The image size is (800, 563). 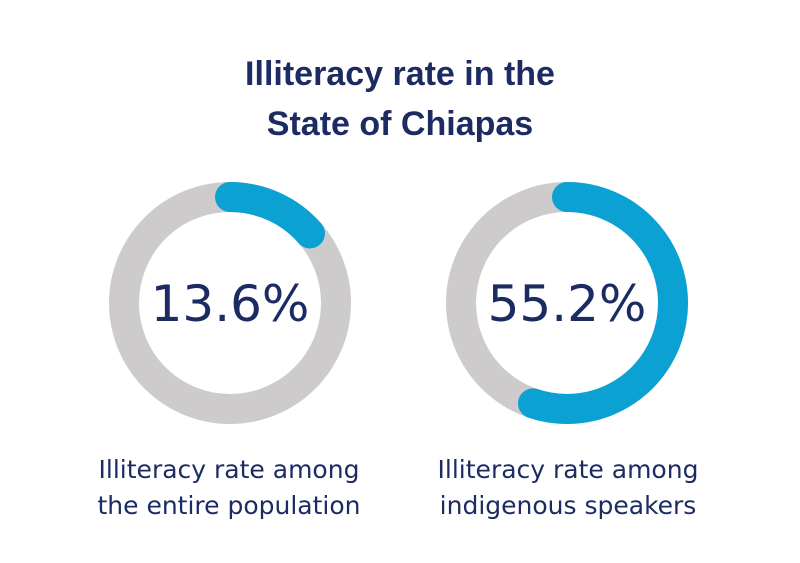 I want to click on donut-left: 13.6%, so click(x=230, y=303).